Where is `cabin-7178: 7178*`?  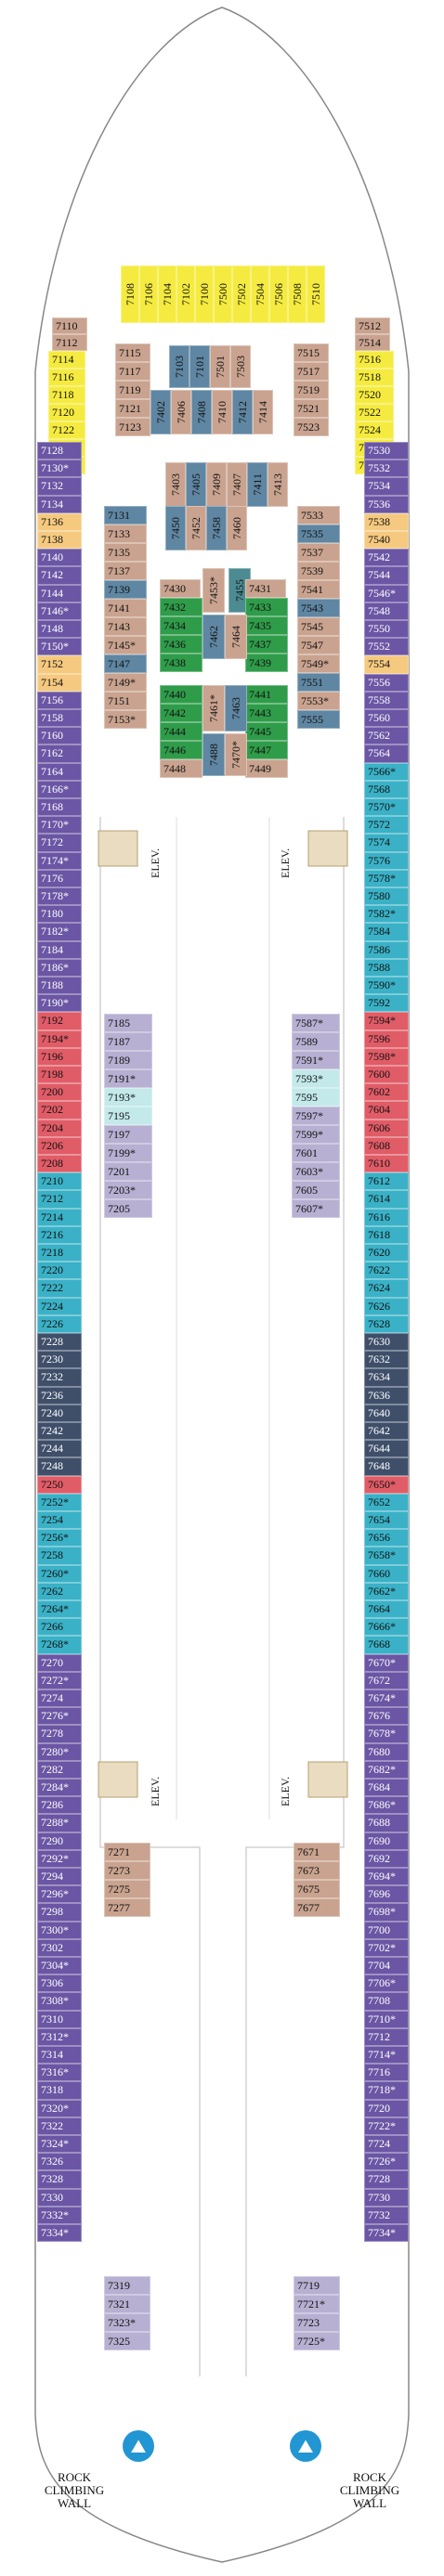
cabin-7178: 7178* is located at coordinates (59, 896).